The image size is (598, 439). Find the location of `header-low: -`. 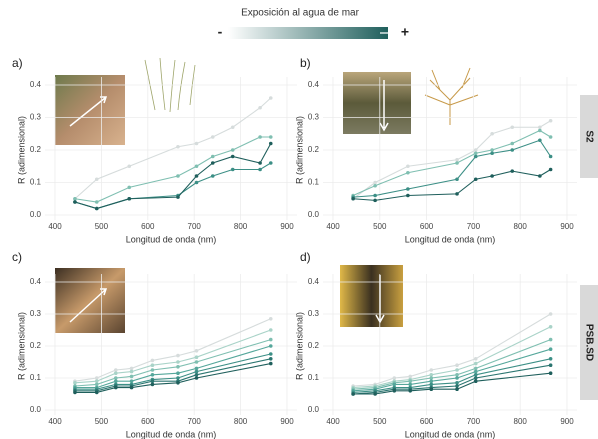

header-low: - is located at coordinates (220, 32).